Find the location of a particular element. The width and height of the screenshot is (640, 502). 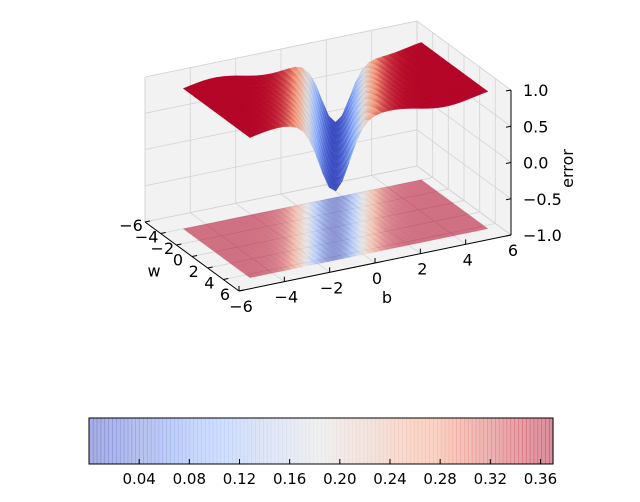

colorbar-tick-label: 0.24 is located at coordinates (389, 479).